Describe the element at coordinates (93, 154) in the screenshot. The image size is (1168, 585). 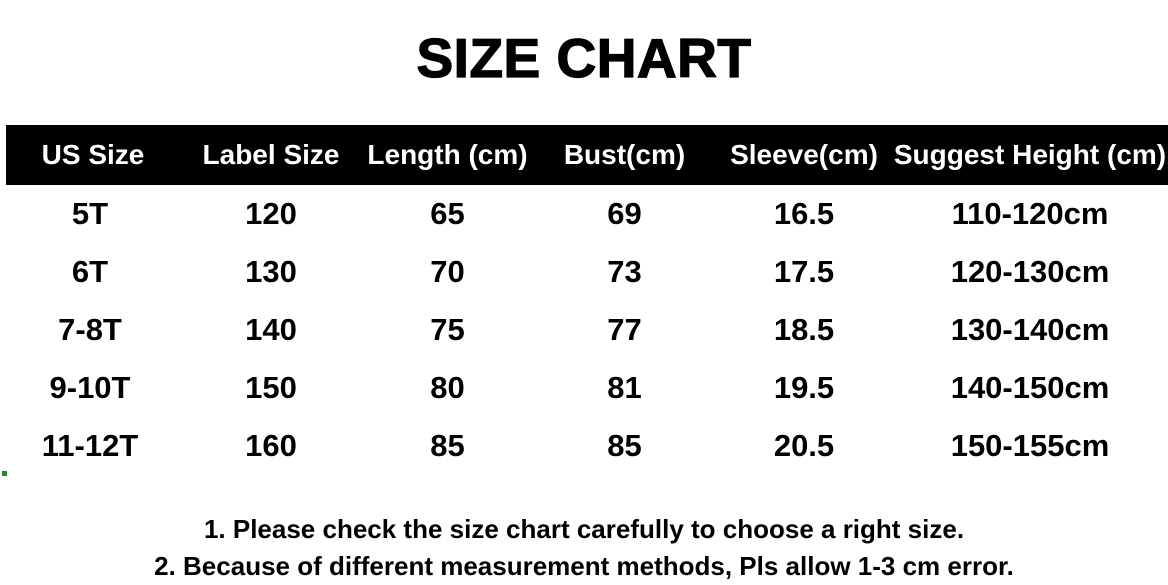
I see `header-us-size: US Size` at that location.